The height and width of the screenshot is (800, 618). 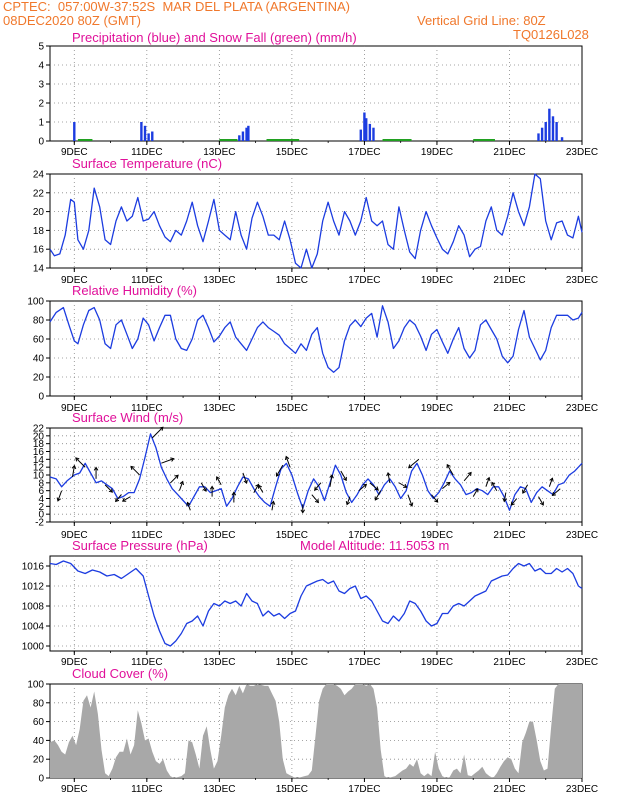 What do you see at coordinates (134, 290) in the screenshot?
I see `panel-title: Relative Humidity (%)` at bounding box center [134, 290].